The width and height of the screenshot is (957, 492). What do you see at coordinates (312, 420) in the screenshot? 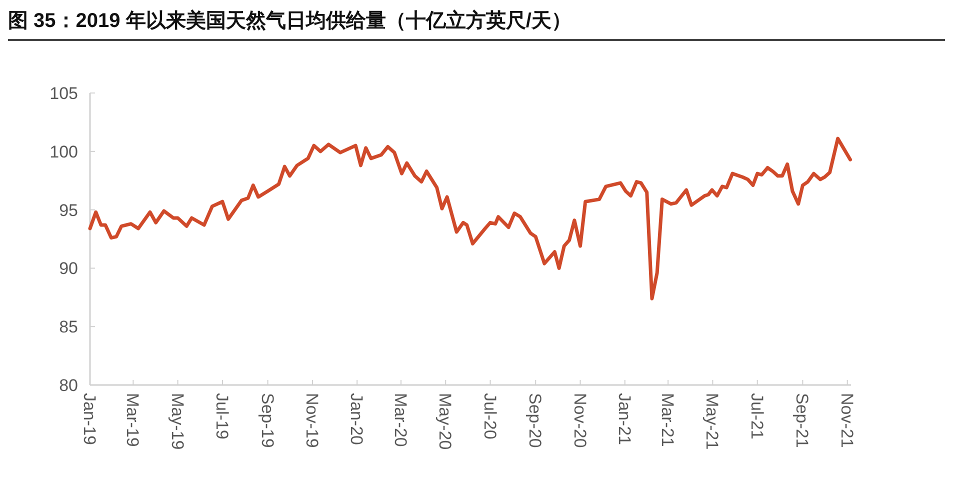
I see `x-tick-label: Nov-19` at bounding box center [312, 420].